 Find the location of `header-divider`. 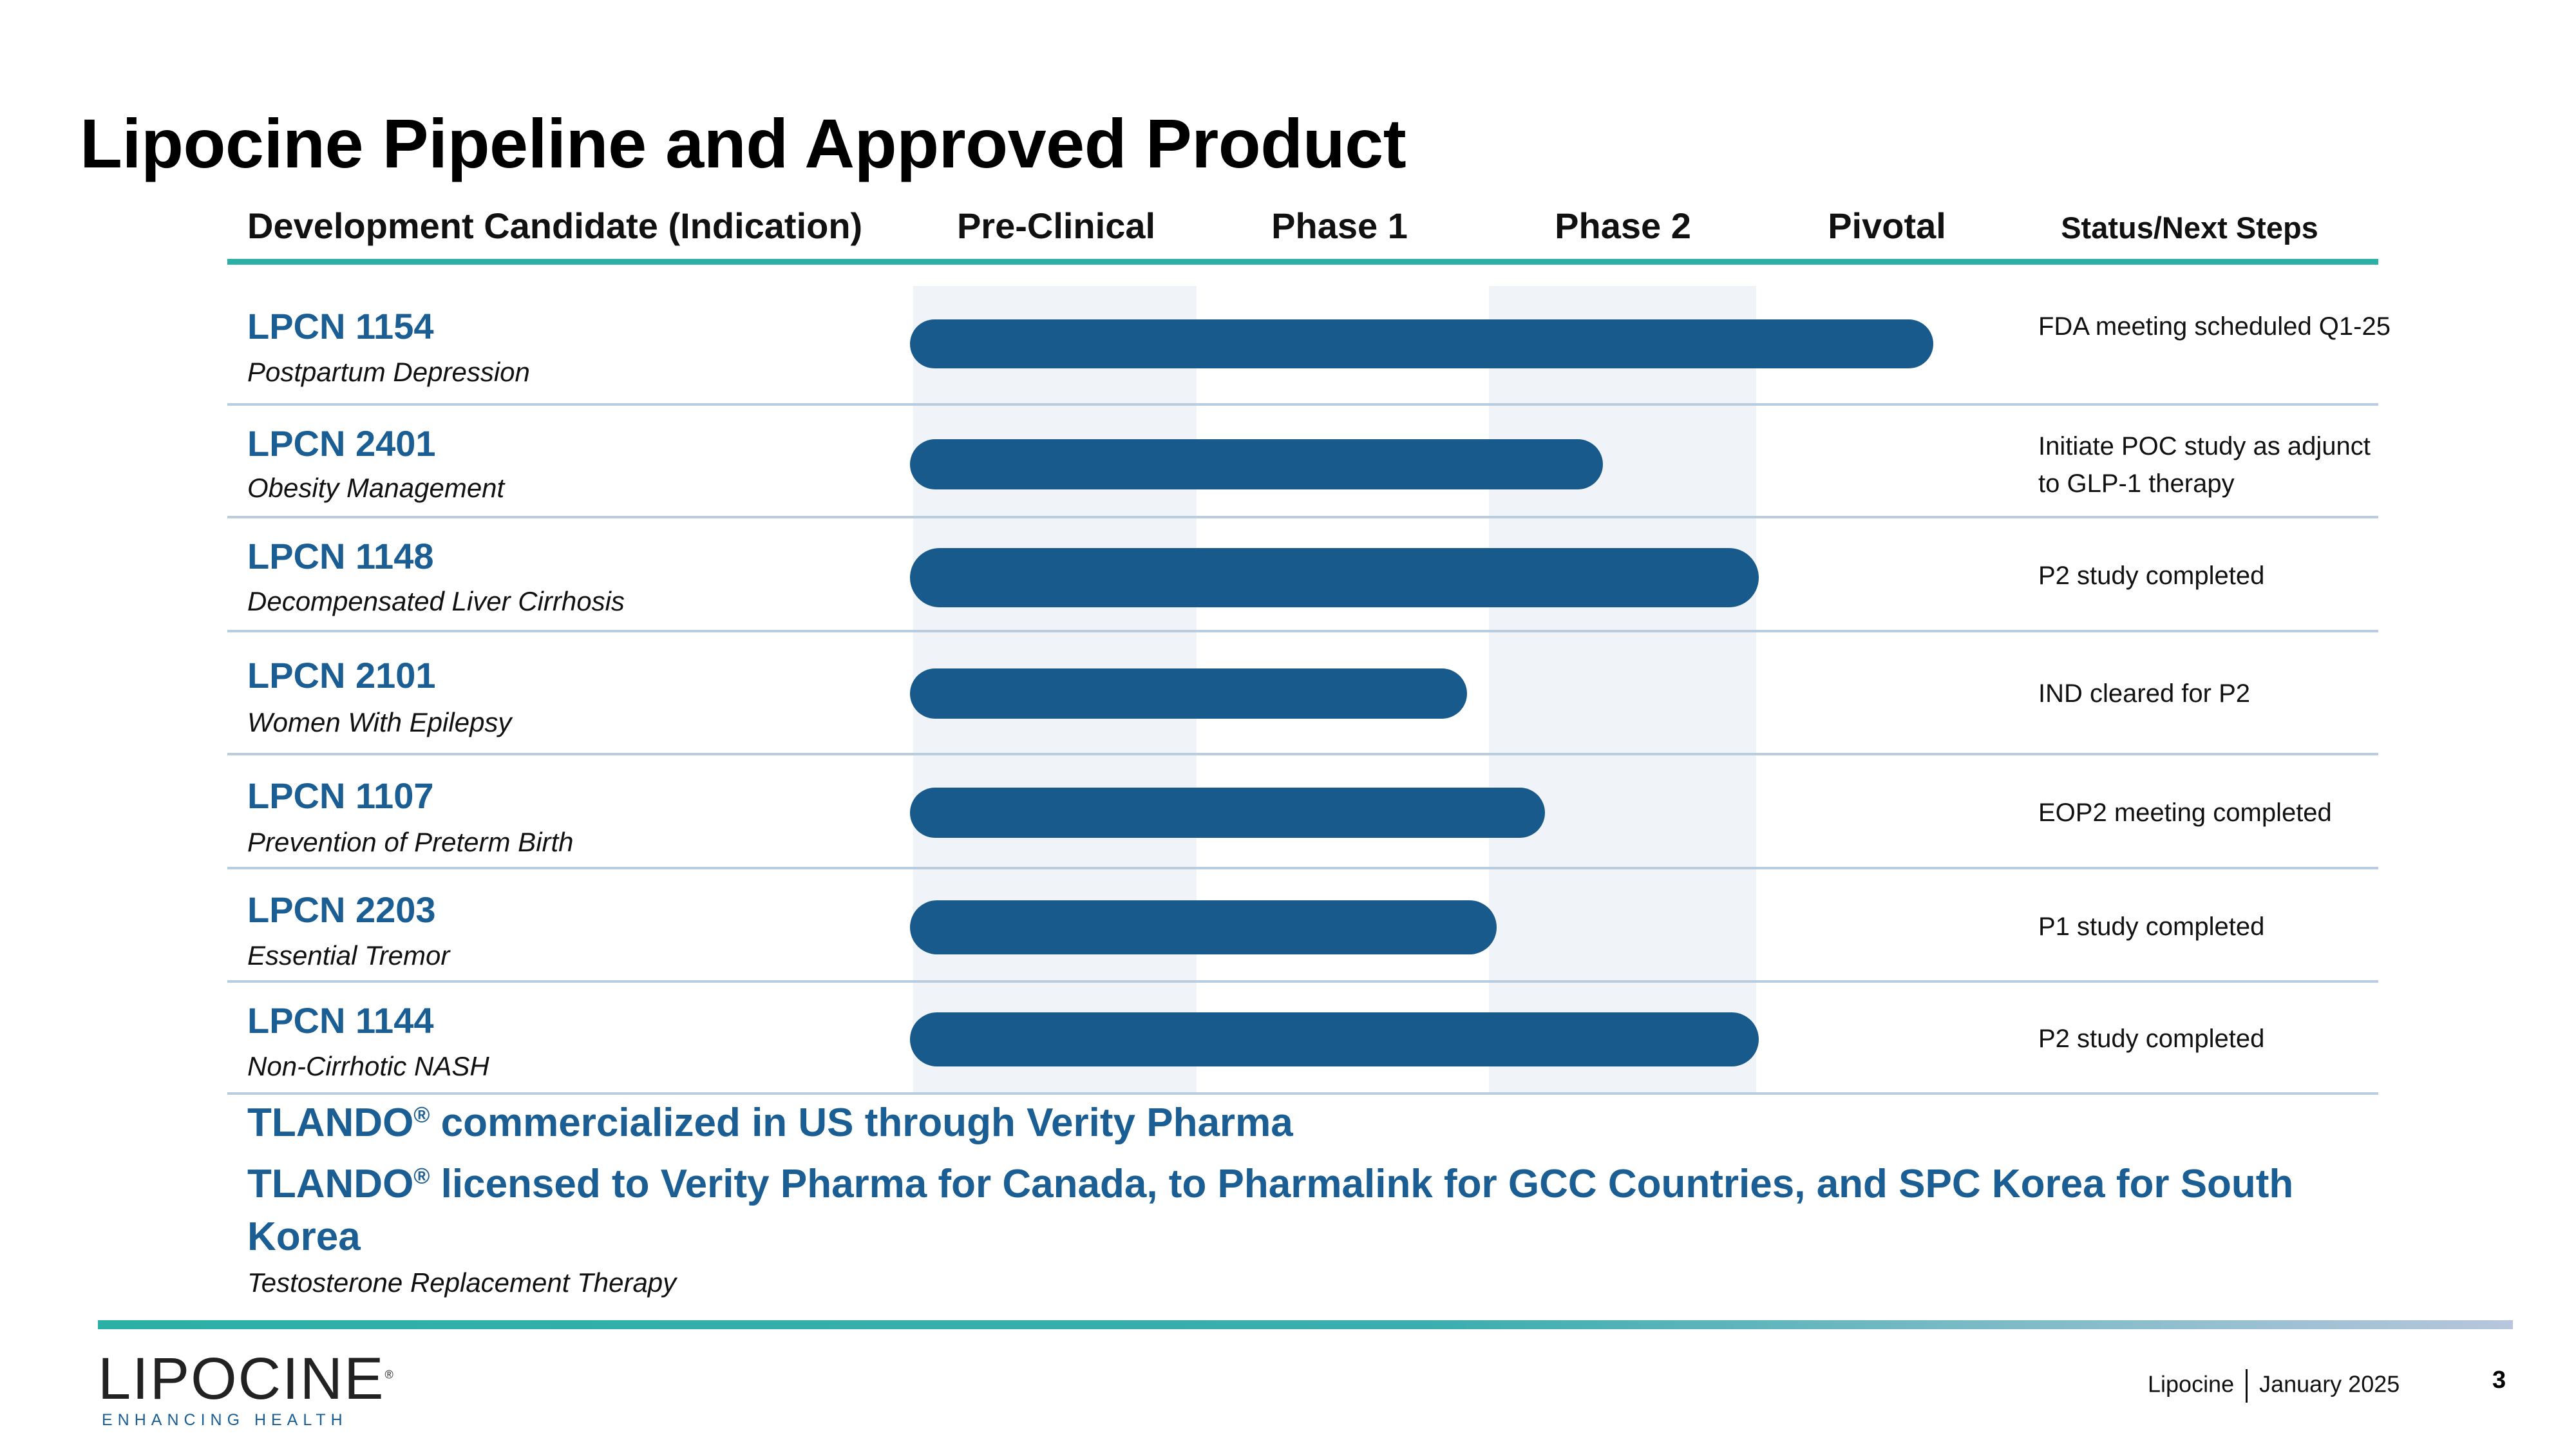

header-divider is located at coordinates (1302, 262).